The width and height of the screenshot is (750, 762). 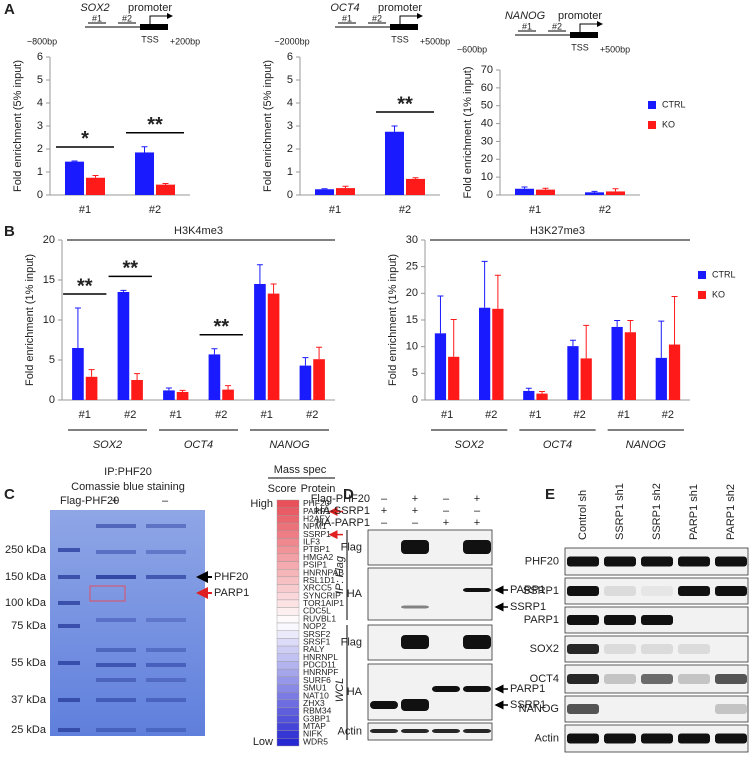 What do you see at coordinates (315, 526) in the screenshot?
I see `protein-name: NPM1` at bounding box center [315, 526].